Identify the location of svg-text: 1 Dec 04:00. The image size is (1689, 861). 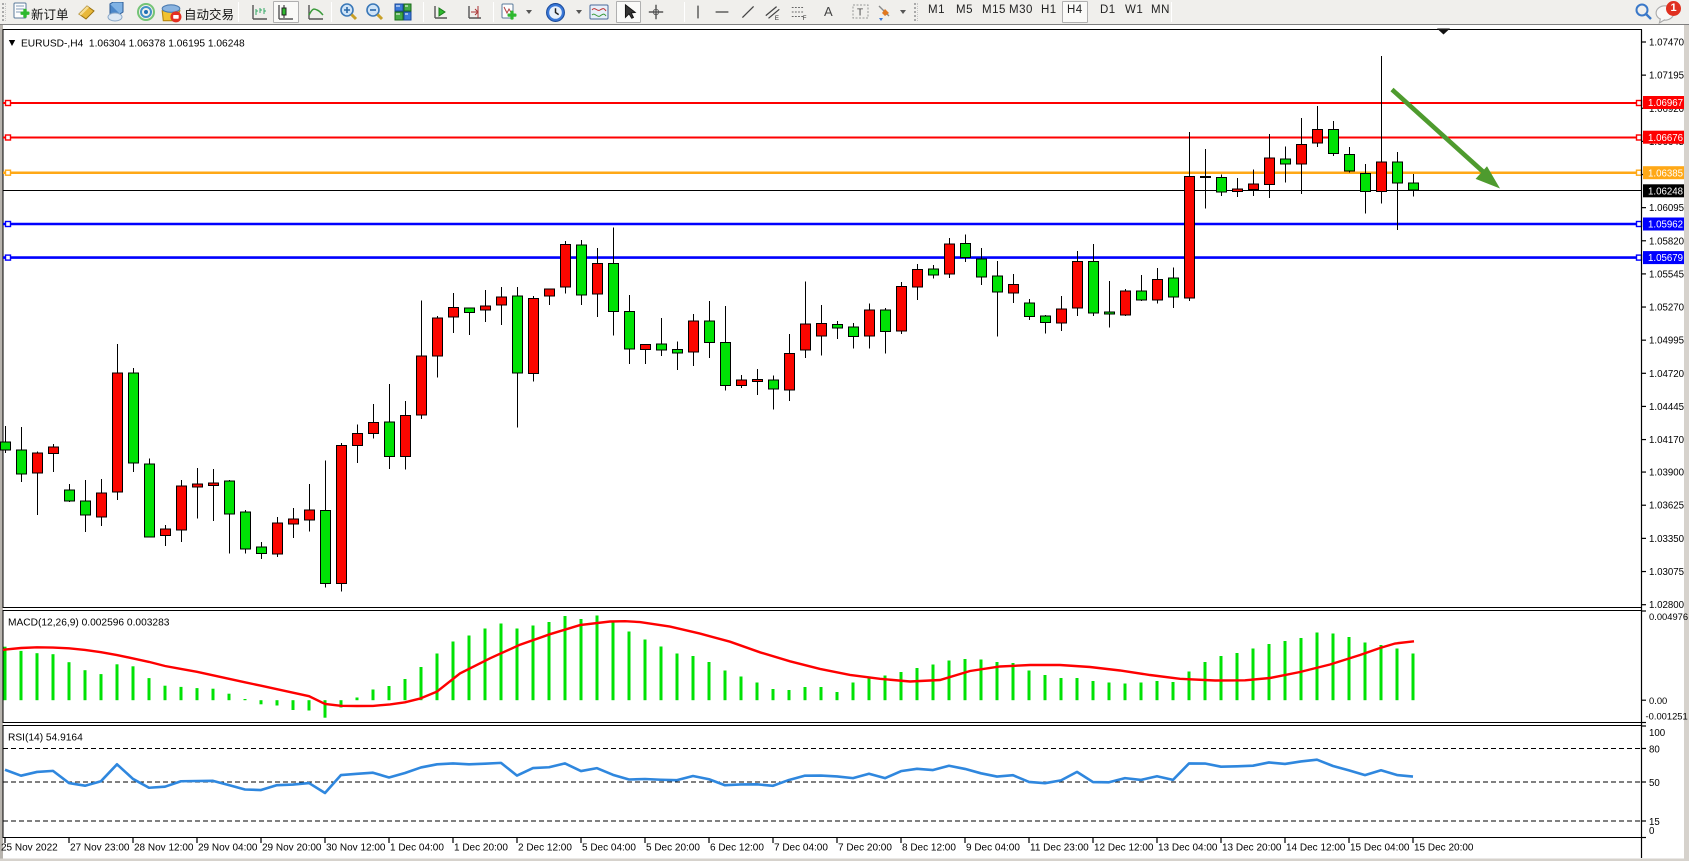
(417, 848).